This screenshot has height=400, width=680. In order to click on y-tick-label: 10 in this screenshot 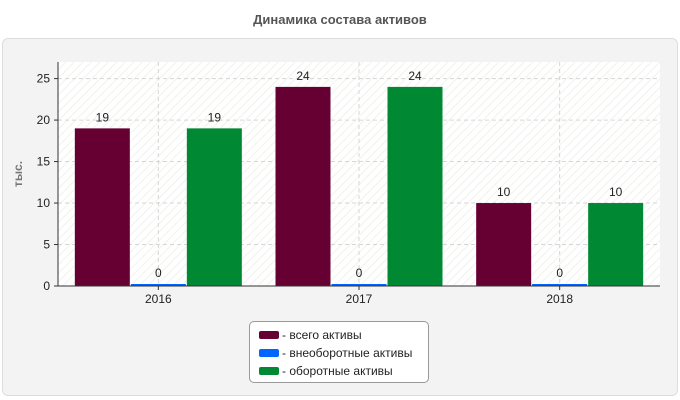, I will do `click(44, 203)`.